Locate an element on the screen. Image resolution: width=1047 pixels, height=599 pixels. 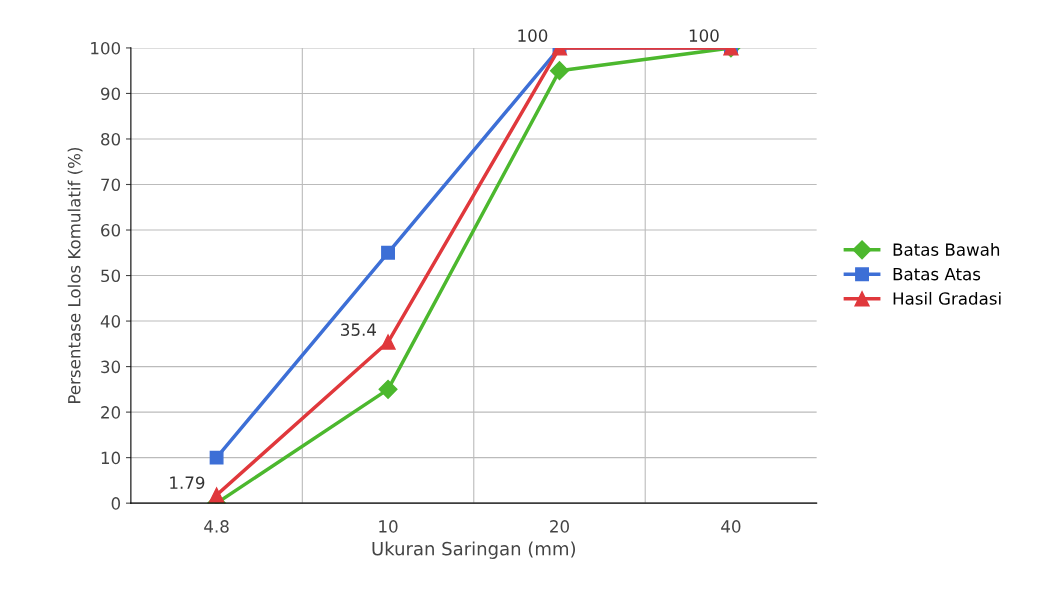
y-tick-label: 30 is located at coordinates (111, 367).